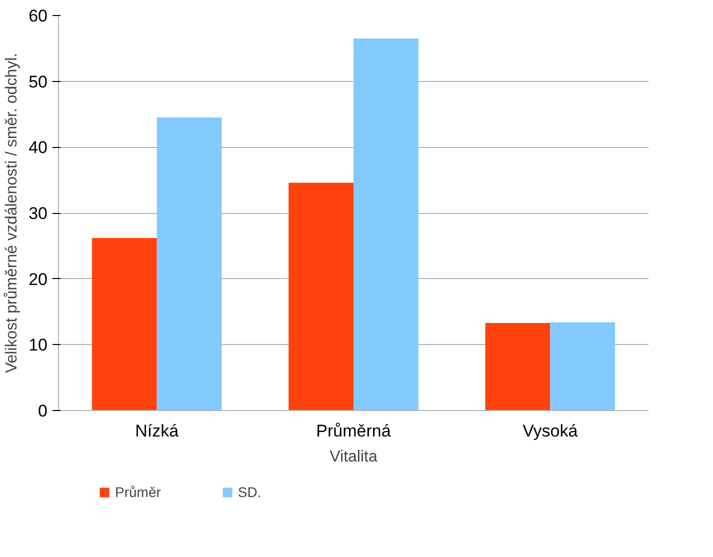  What do you see at coordinates (43, 411) in the screenshot?
I see `y-tick-label: 0` at bounding box center [43, 411].